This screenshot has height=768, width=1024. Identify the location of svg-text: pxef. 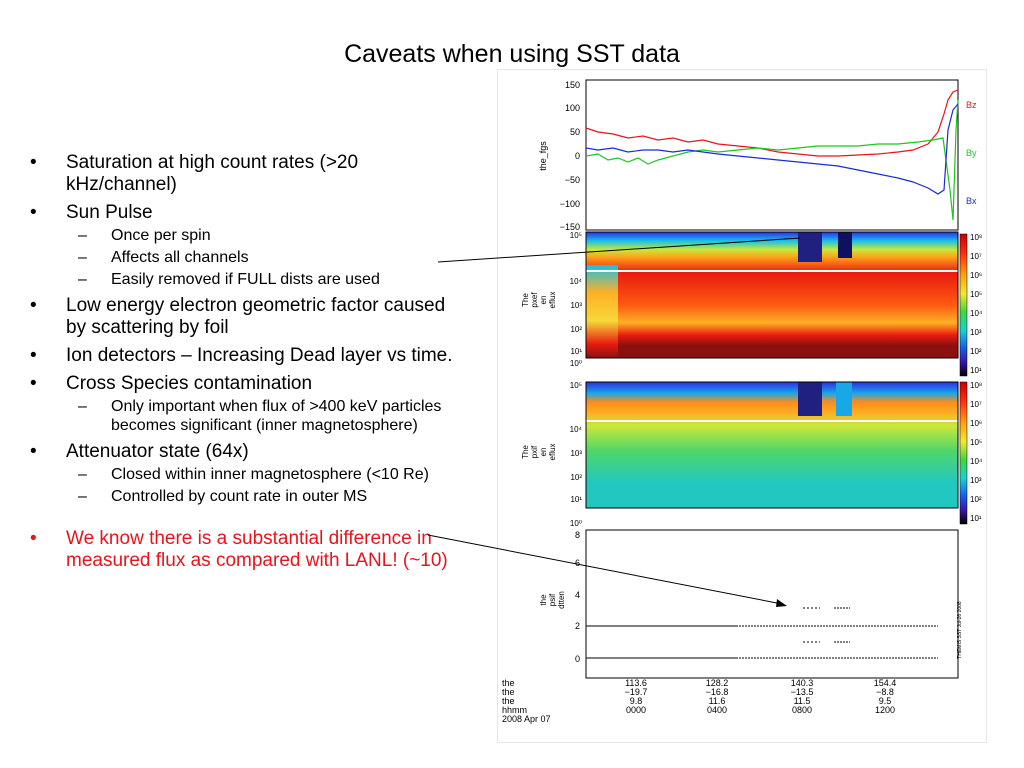
(534, 300).